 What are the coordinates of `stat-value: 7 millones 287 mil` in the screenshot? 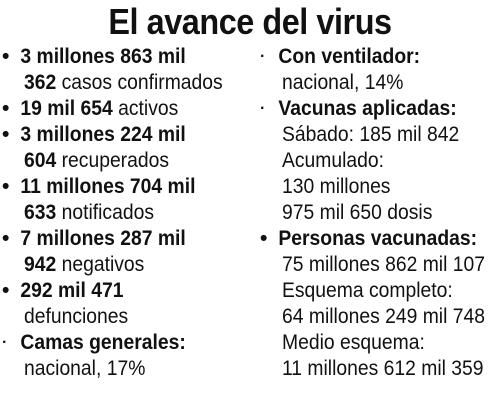 It's located at (103, 238).